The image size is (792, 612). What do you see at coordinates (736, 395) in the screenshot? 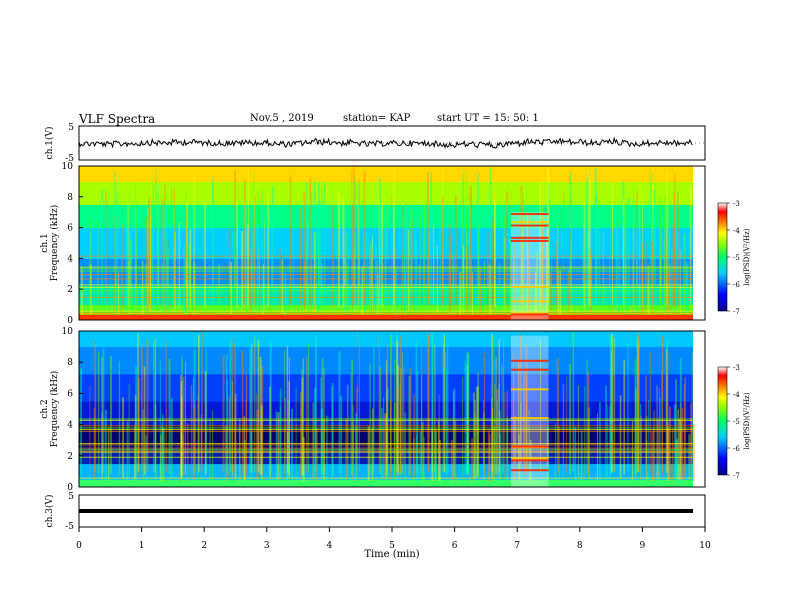
I see `colorbar-tick-label: -4` at bounding box center [736, 395].